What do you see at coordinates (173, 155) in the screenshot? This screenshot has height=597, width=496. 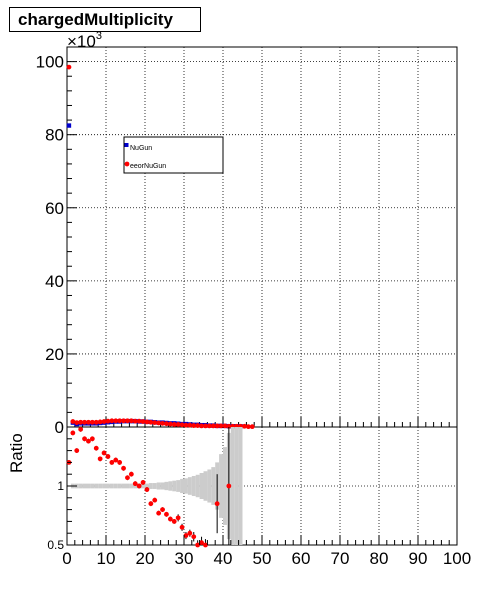 I see `legend: NuGun eeorNuGun` at bounding box center [173, 155].